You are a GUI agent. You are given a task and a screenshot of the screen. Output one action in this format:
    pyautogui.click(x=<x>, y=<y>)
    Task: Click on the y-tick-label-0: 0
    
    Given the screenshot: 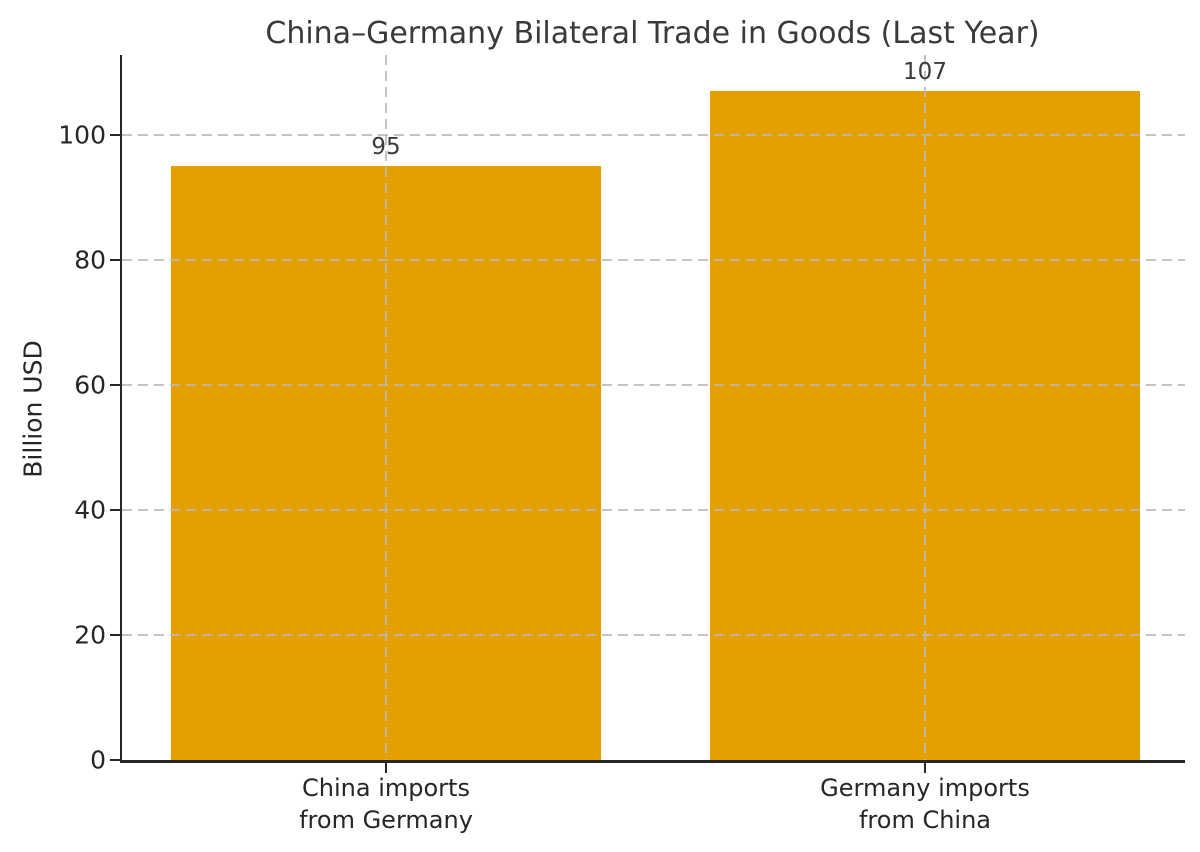 What is the action you would take?
    pyautogui.click(x=98, y=760)
    